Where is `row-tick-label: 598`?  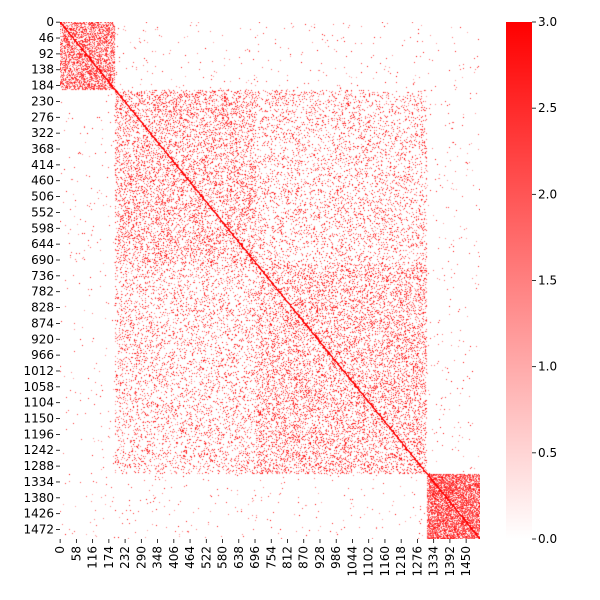
row-tick-label: 598 is located at coordinates (42, 228).